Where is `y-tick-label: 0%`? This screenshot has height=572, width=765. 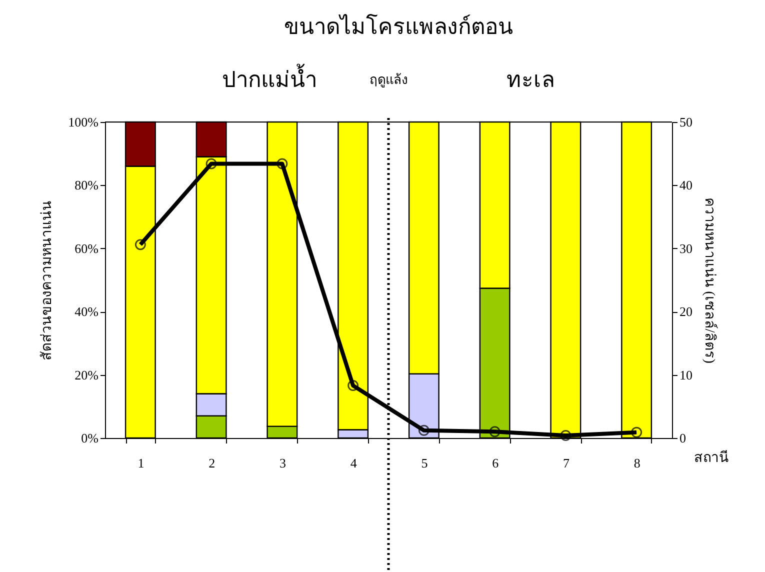 y-tick-label: 0% is located at coordinates (90, 438).